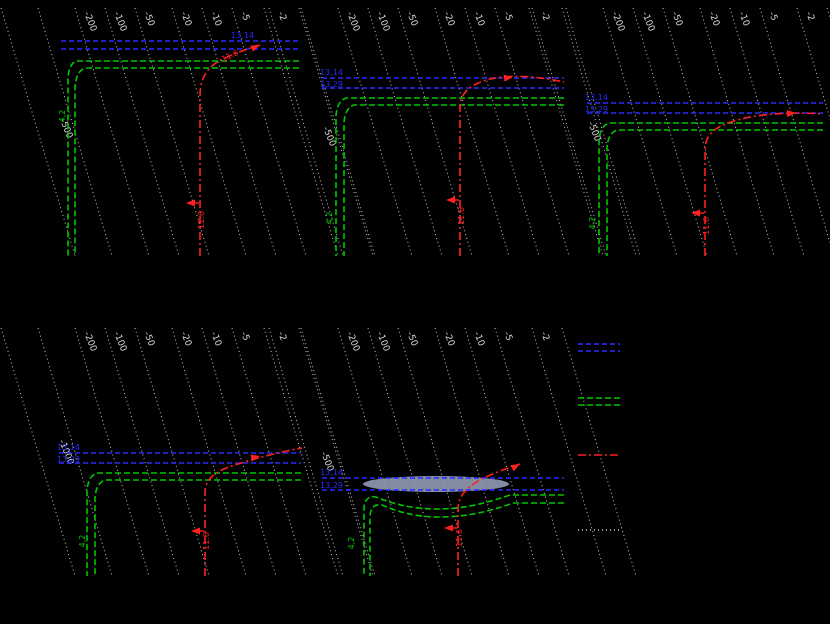 Image resolution: width=830 pixels, height=624 pixels. I want to click on shaded-region, so click(436, 484).